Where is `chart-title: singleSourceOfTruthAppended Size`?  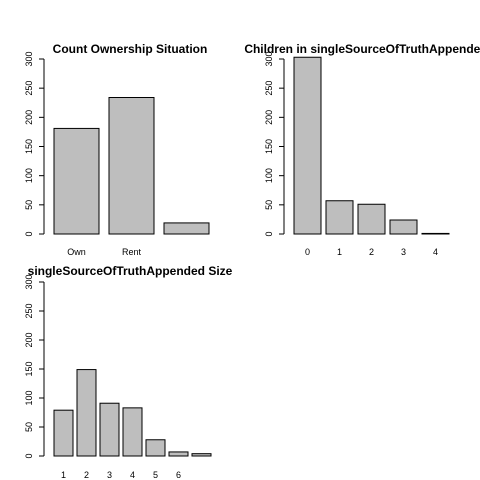 chart-title: singleSourceOfTruthAppended Size is located at coordinates (130, 271).